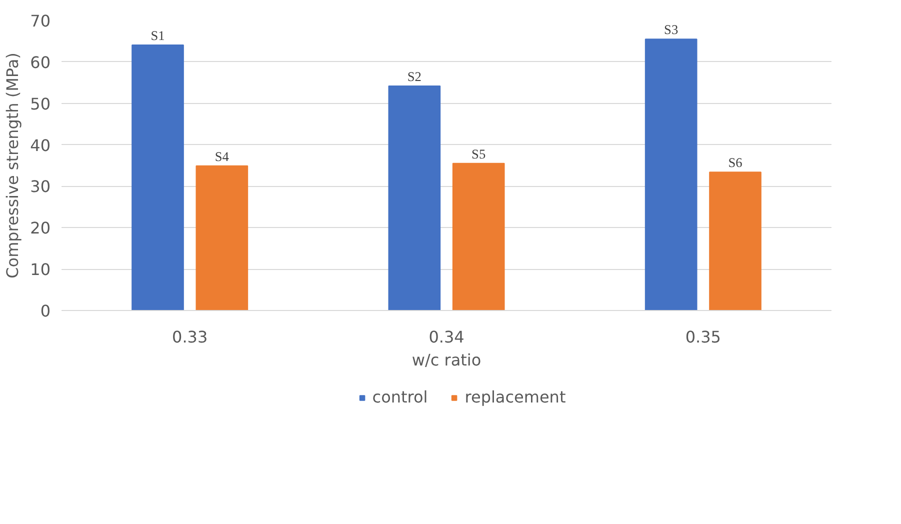  What do you see at coordinates (703, 337) in the screenshot?
I see `x-tick-label: 0.35` at bounding box center [703, 337].